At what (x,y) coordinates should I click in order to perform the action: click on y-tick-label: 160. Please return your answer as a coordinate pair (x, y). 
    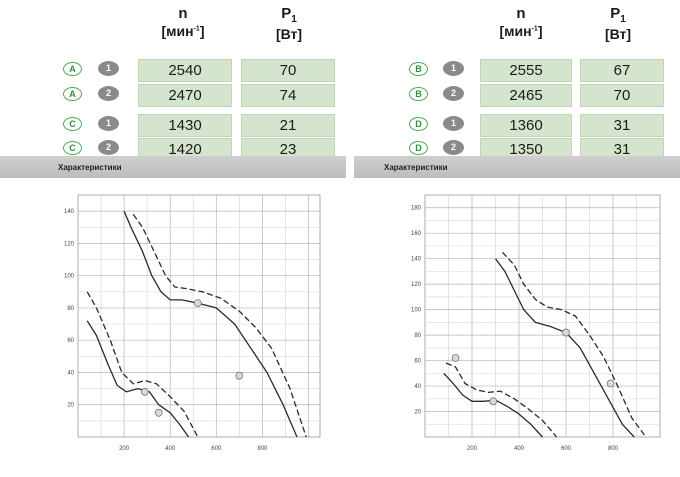
    Looking at the image, I should click on (416, 234).